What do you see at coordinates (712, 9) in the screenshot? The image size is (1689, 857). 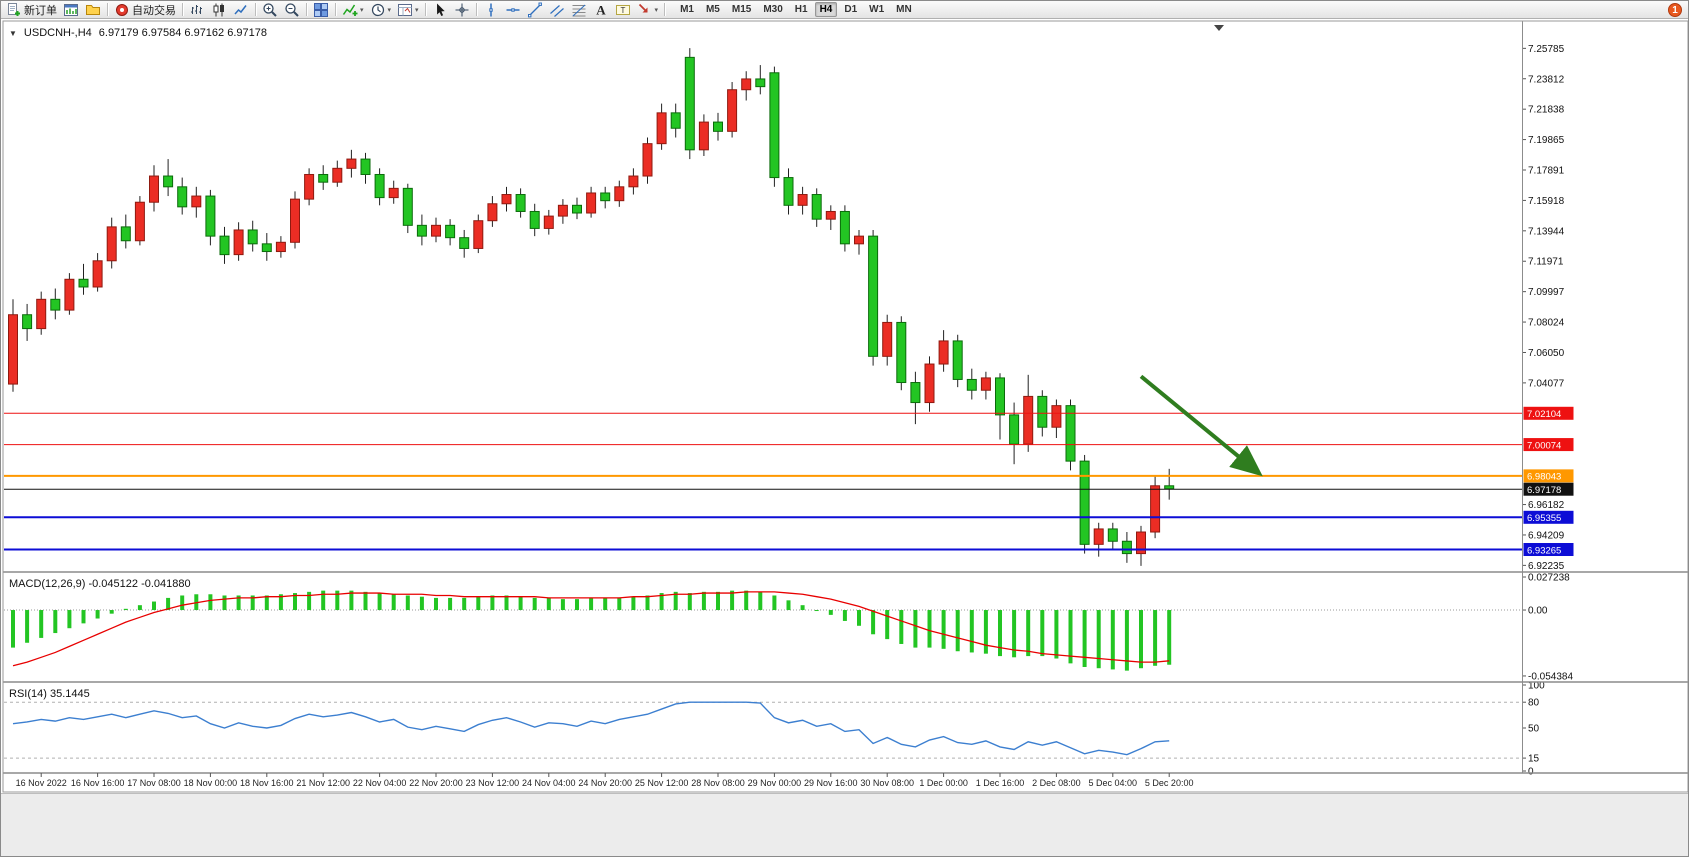 I see `timeframe-m5: M5` at bounding box center [712, 9].